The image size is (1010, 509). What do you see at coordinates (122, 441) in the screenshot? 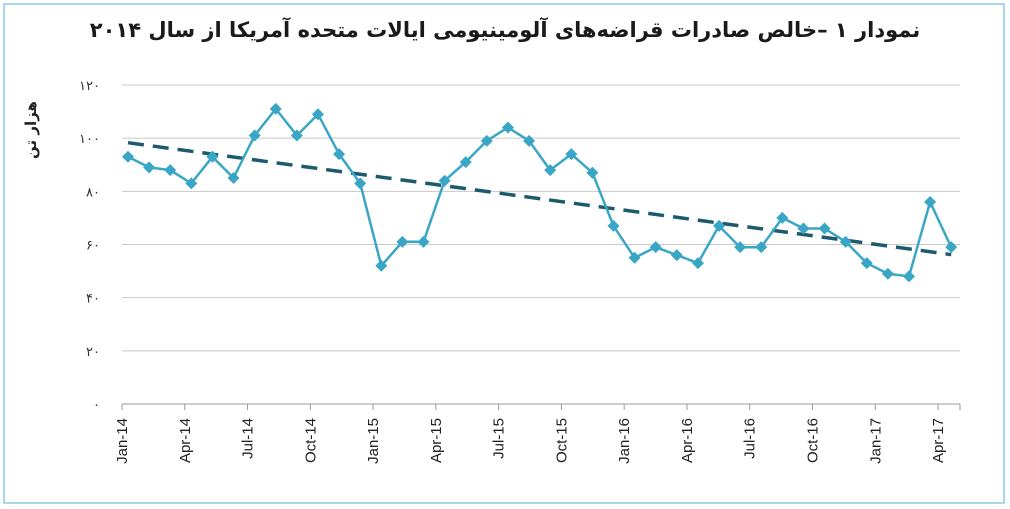
I see `x-tick-label: Jan-14` at bounding box center [122, 441].